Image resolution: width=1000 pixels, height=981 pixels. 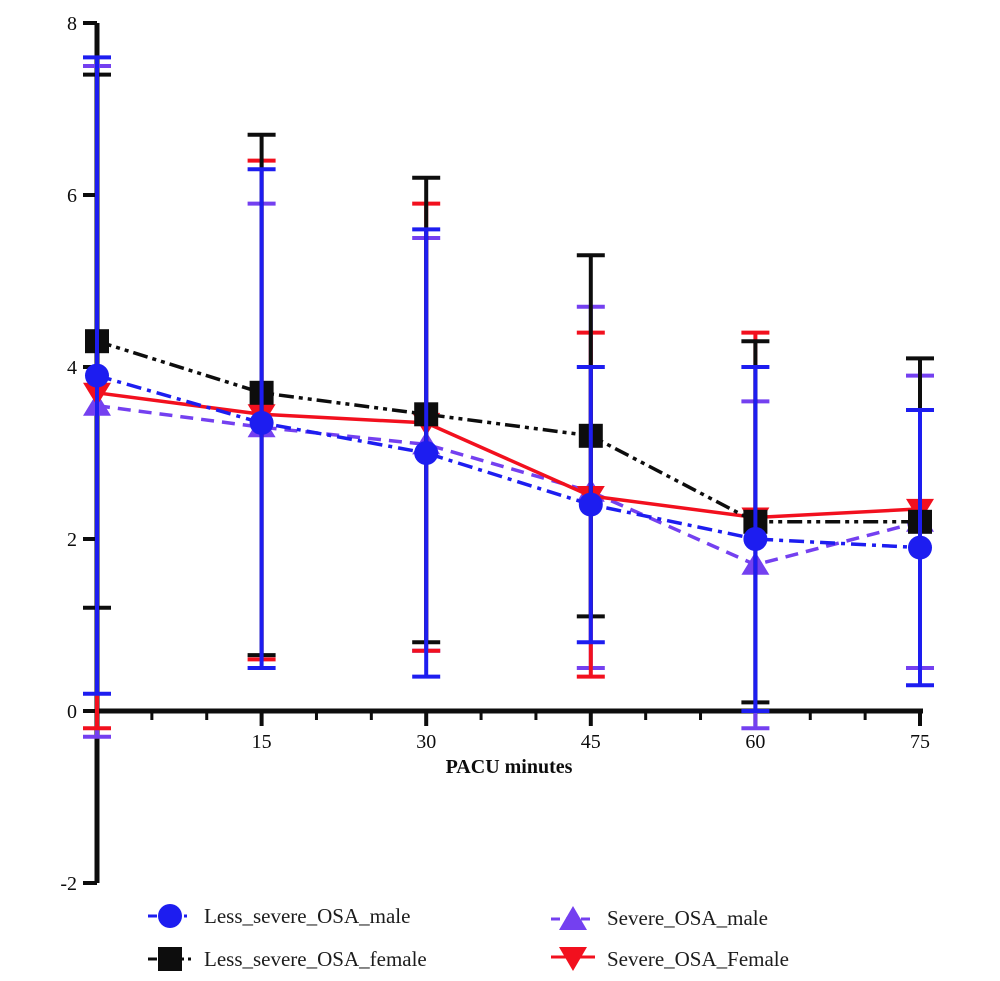 What do you see at coordinates (72, 540) in the screenshot?
I see `y-tick-label: 2` at bounding box center [72, 540].